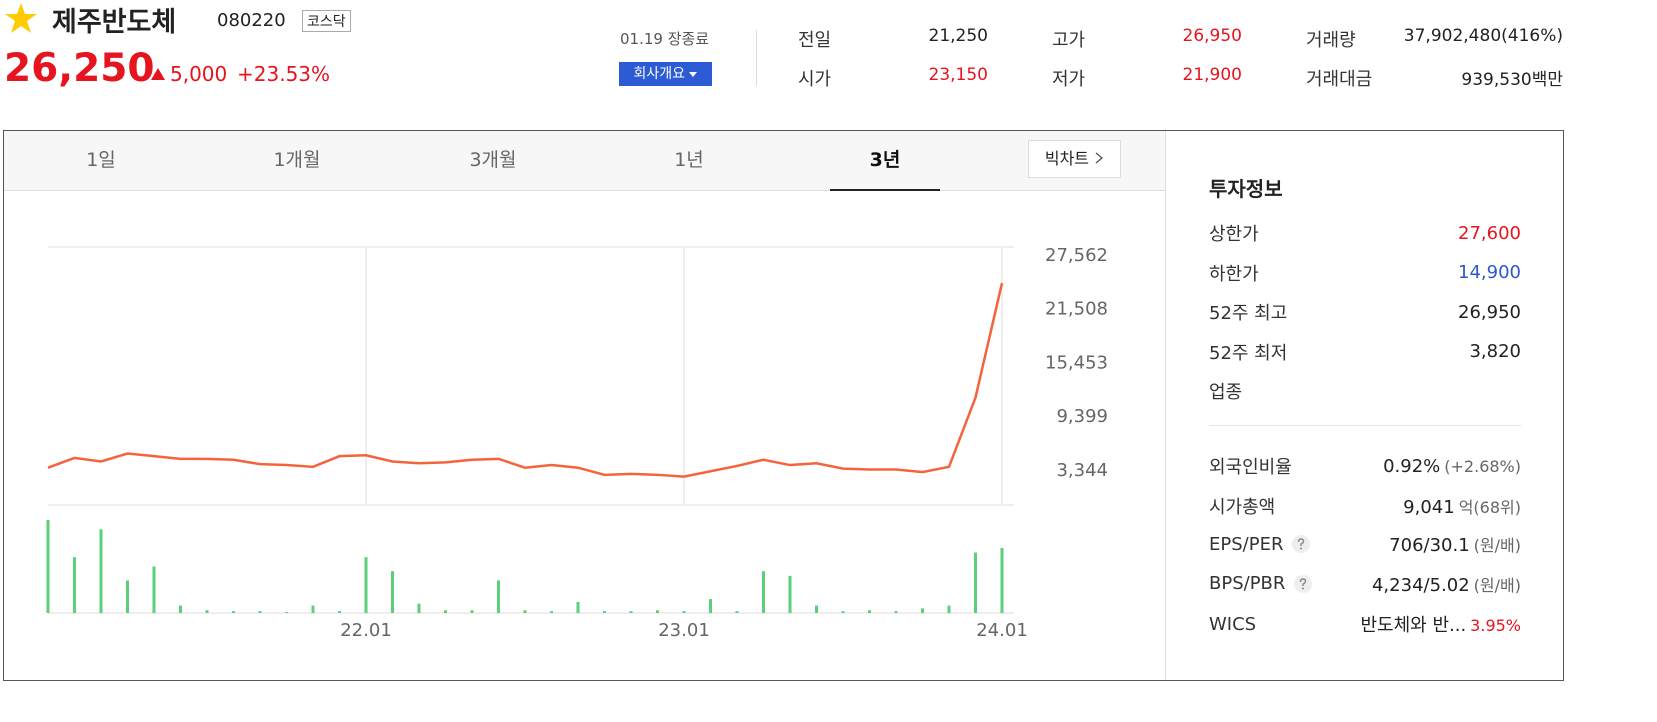 The image size is (1657, 722). Describe the element at coordinates (1248, 352) in the screenshot. I see `invest-label-wrap: 52주 최저` at that location.